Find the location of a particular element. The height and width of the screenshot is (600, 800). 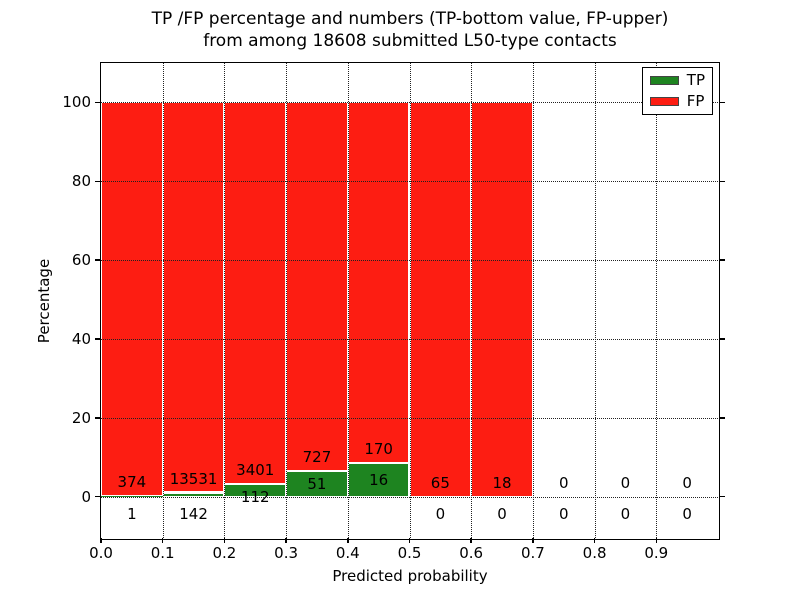

y-tick-label: 0 is located at coordinates (86, 496).